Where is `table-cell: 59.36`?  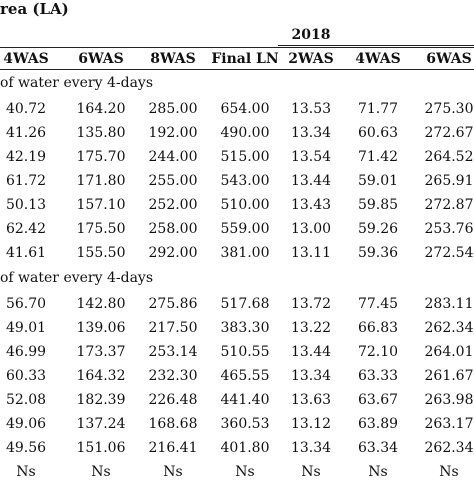 table-cell: 59.36 is located at coordinates (378, 253).